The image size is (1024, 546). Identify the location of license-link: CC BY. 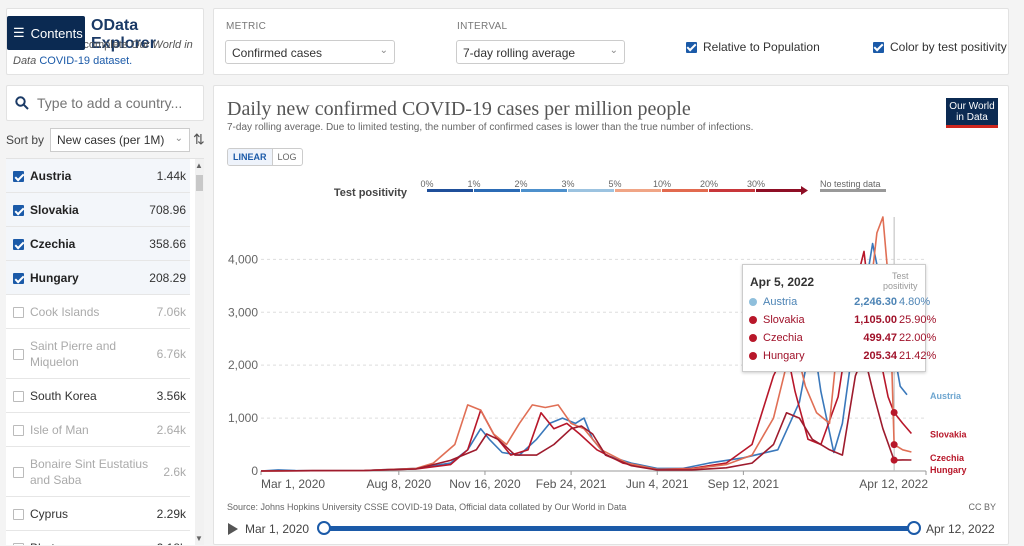
(982, 507).